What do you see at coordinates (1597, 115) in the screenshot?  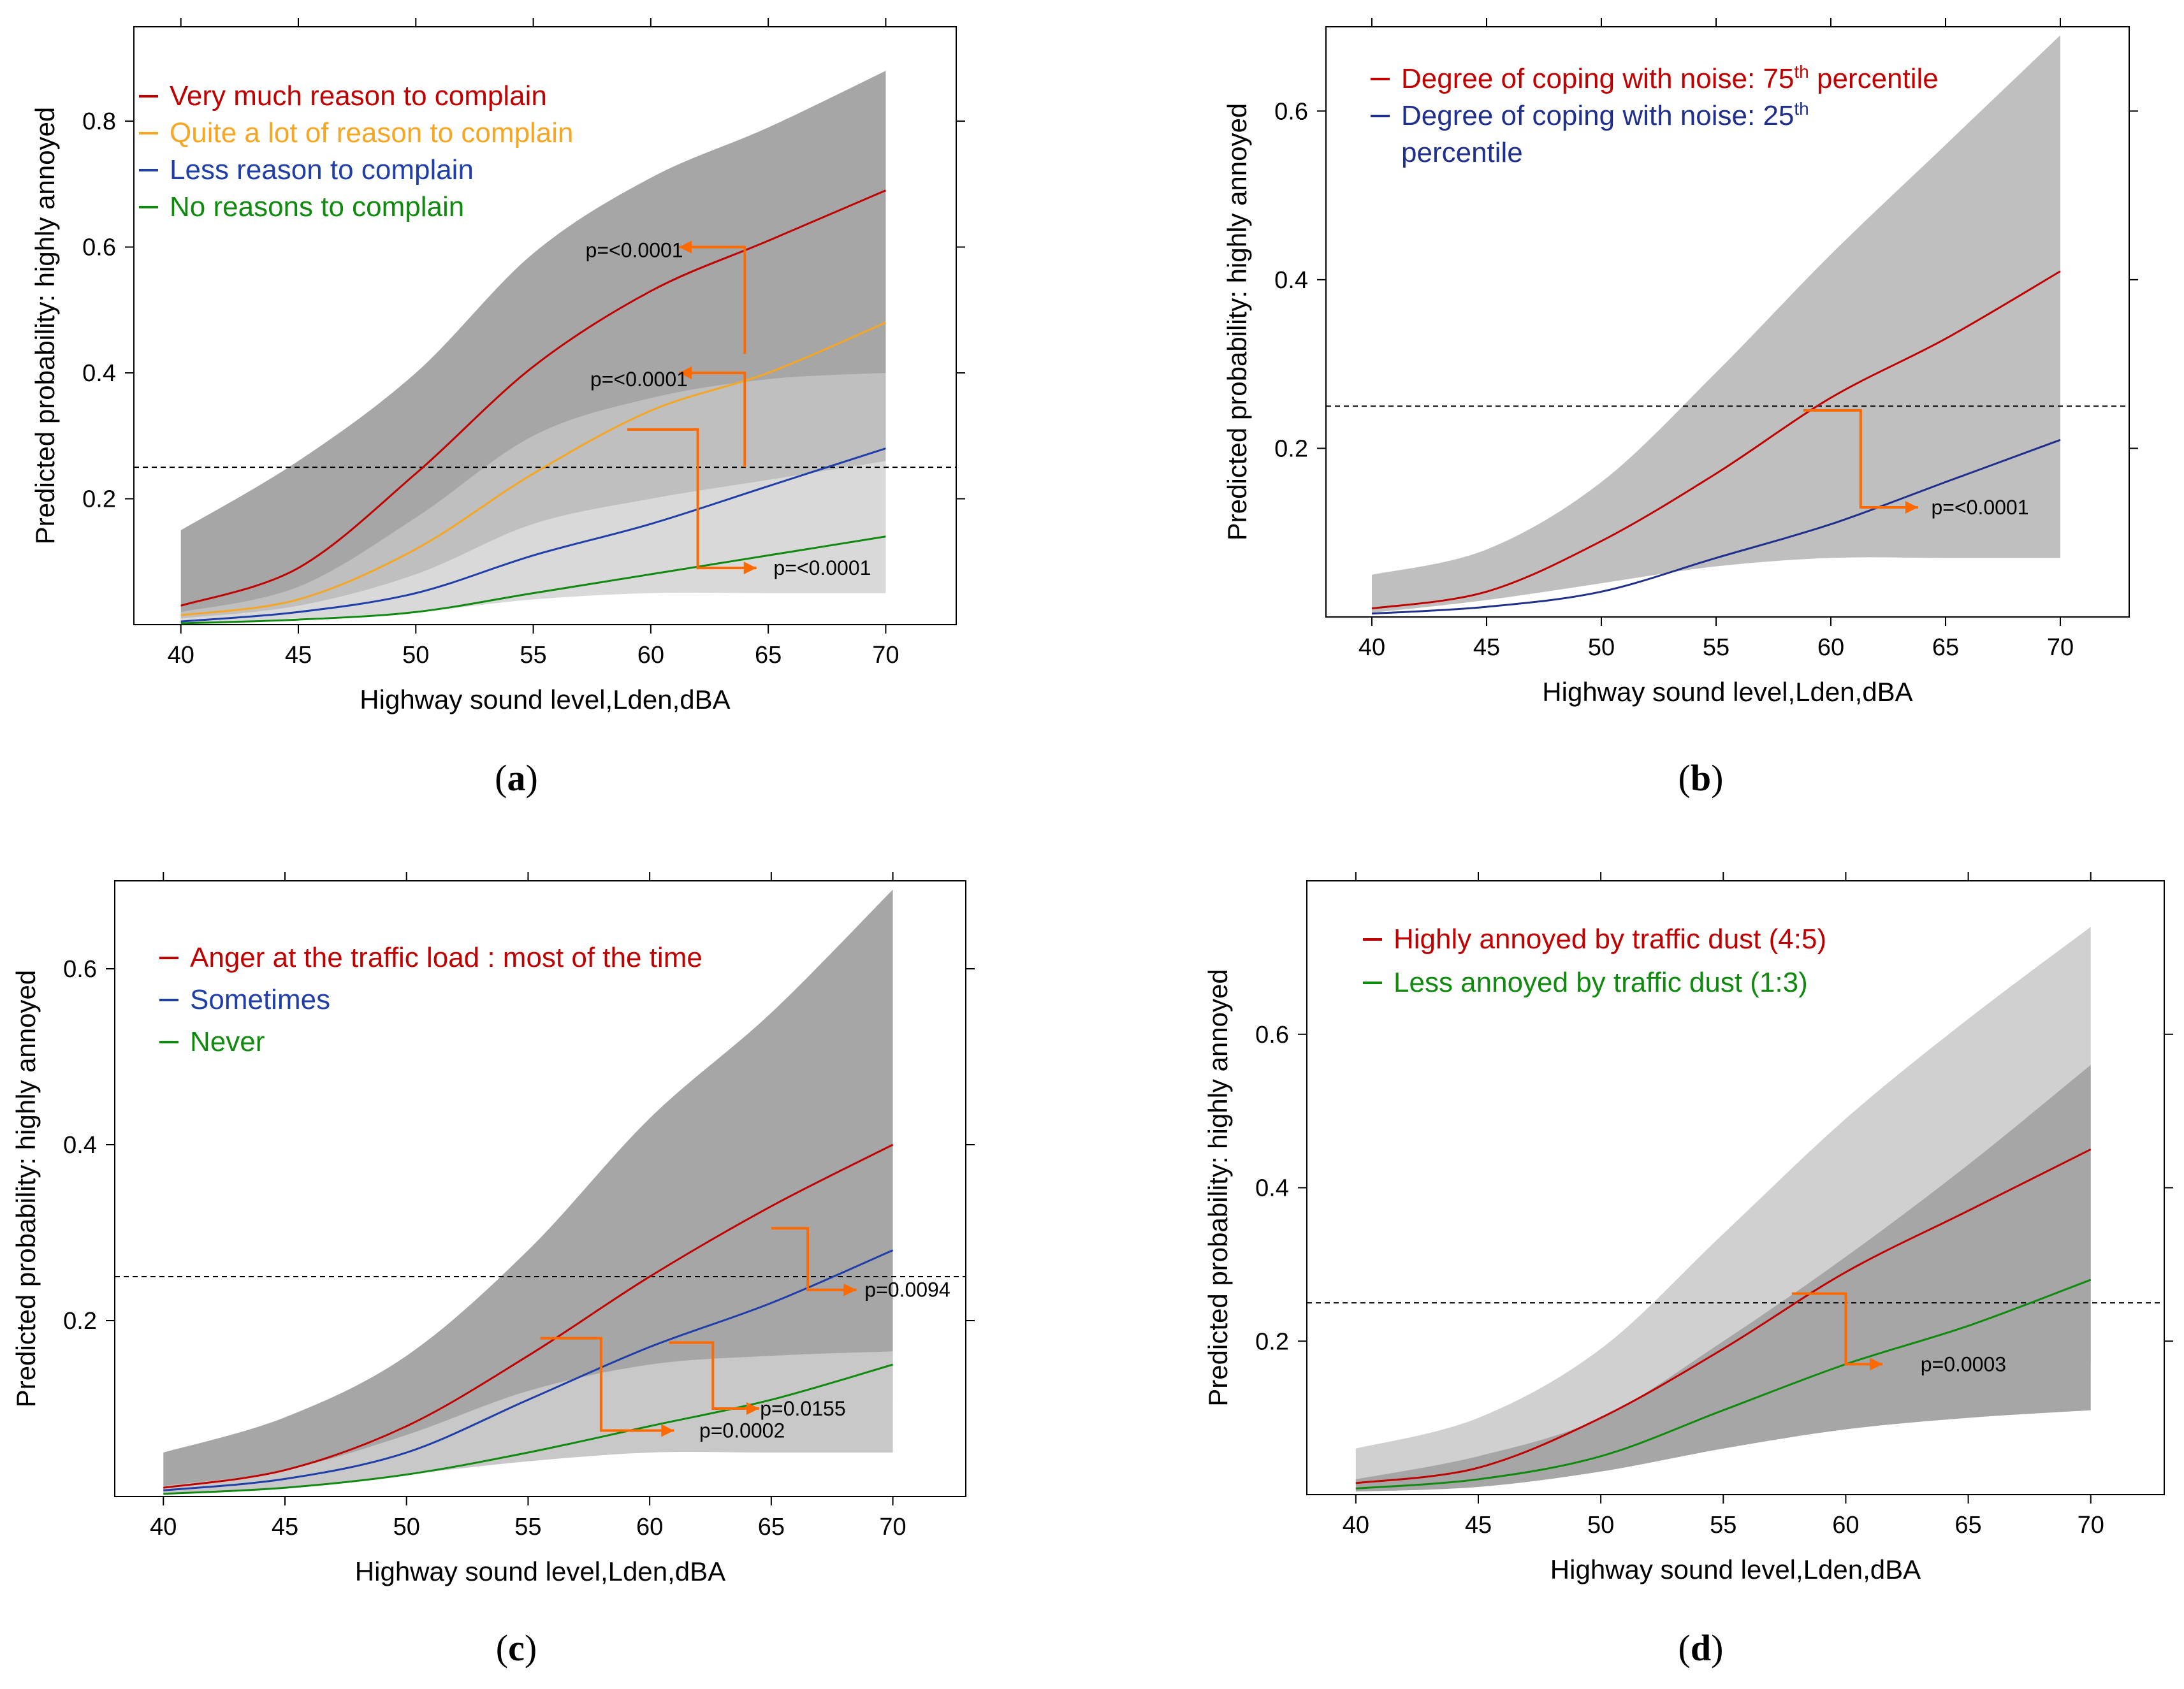 I see `legend-text-part: Degree of coping with noise: 25` at bounding box center [1597, 115].